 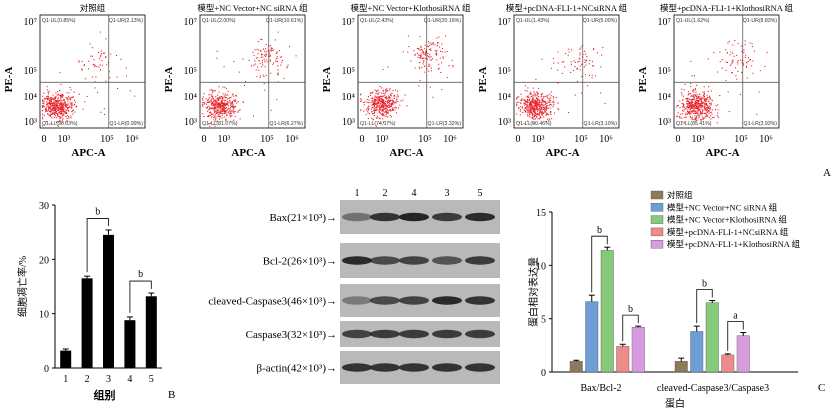 I want to click on bar, so click(x=728, y=363).